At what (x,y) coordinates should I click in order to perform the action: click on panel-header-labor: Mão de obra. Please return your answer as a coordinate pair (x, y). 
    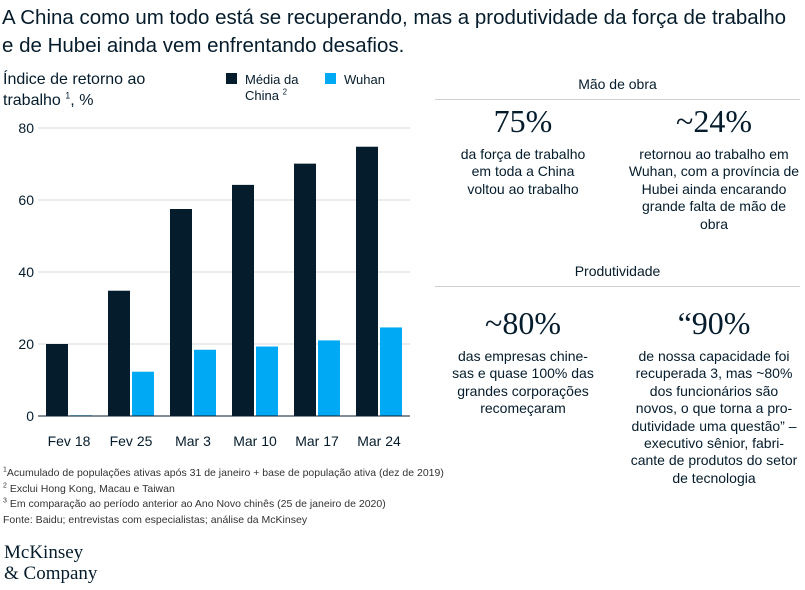
    Looking at the image, I should click on (617, 87).